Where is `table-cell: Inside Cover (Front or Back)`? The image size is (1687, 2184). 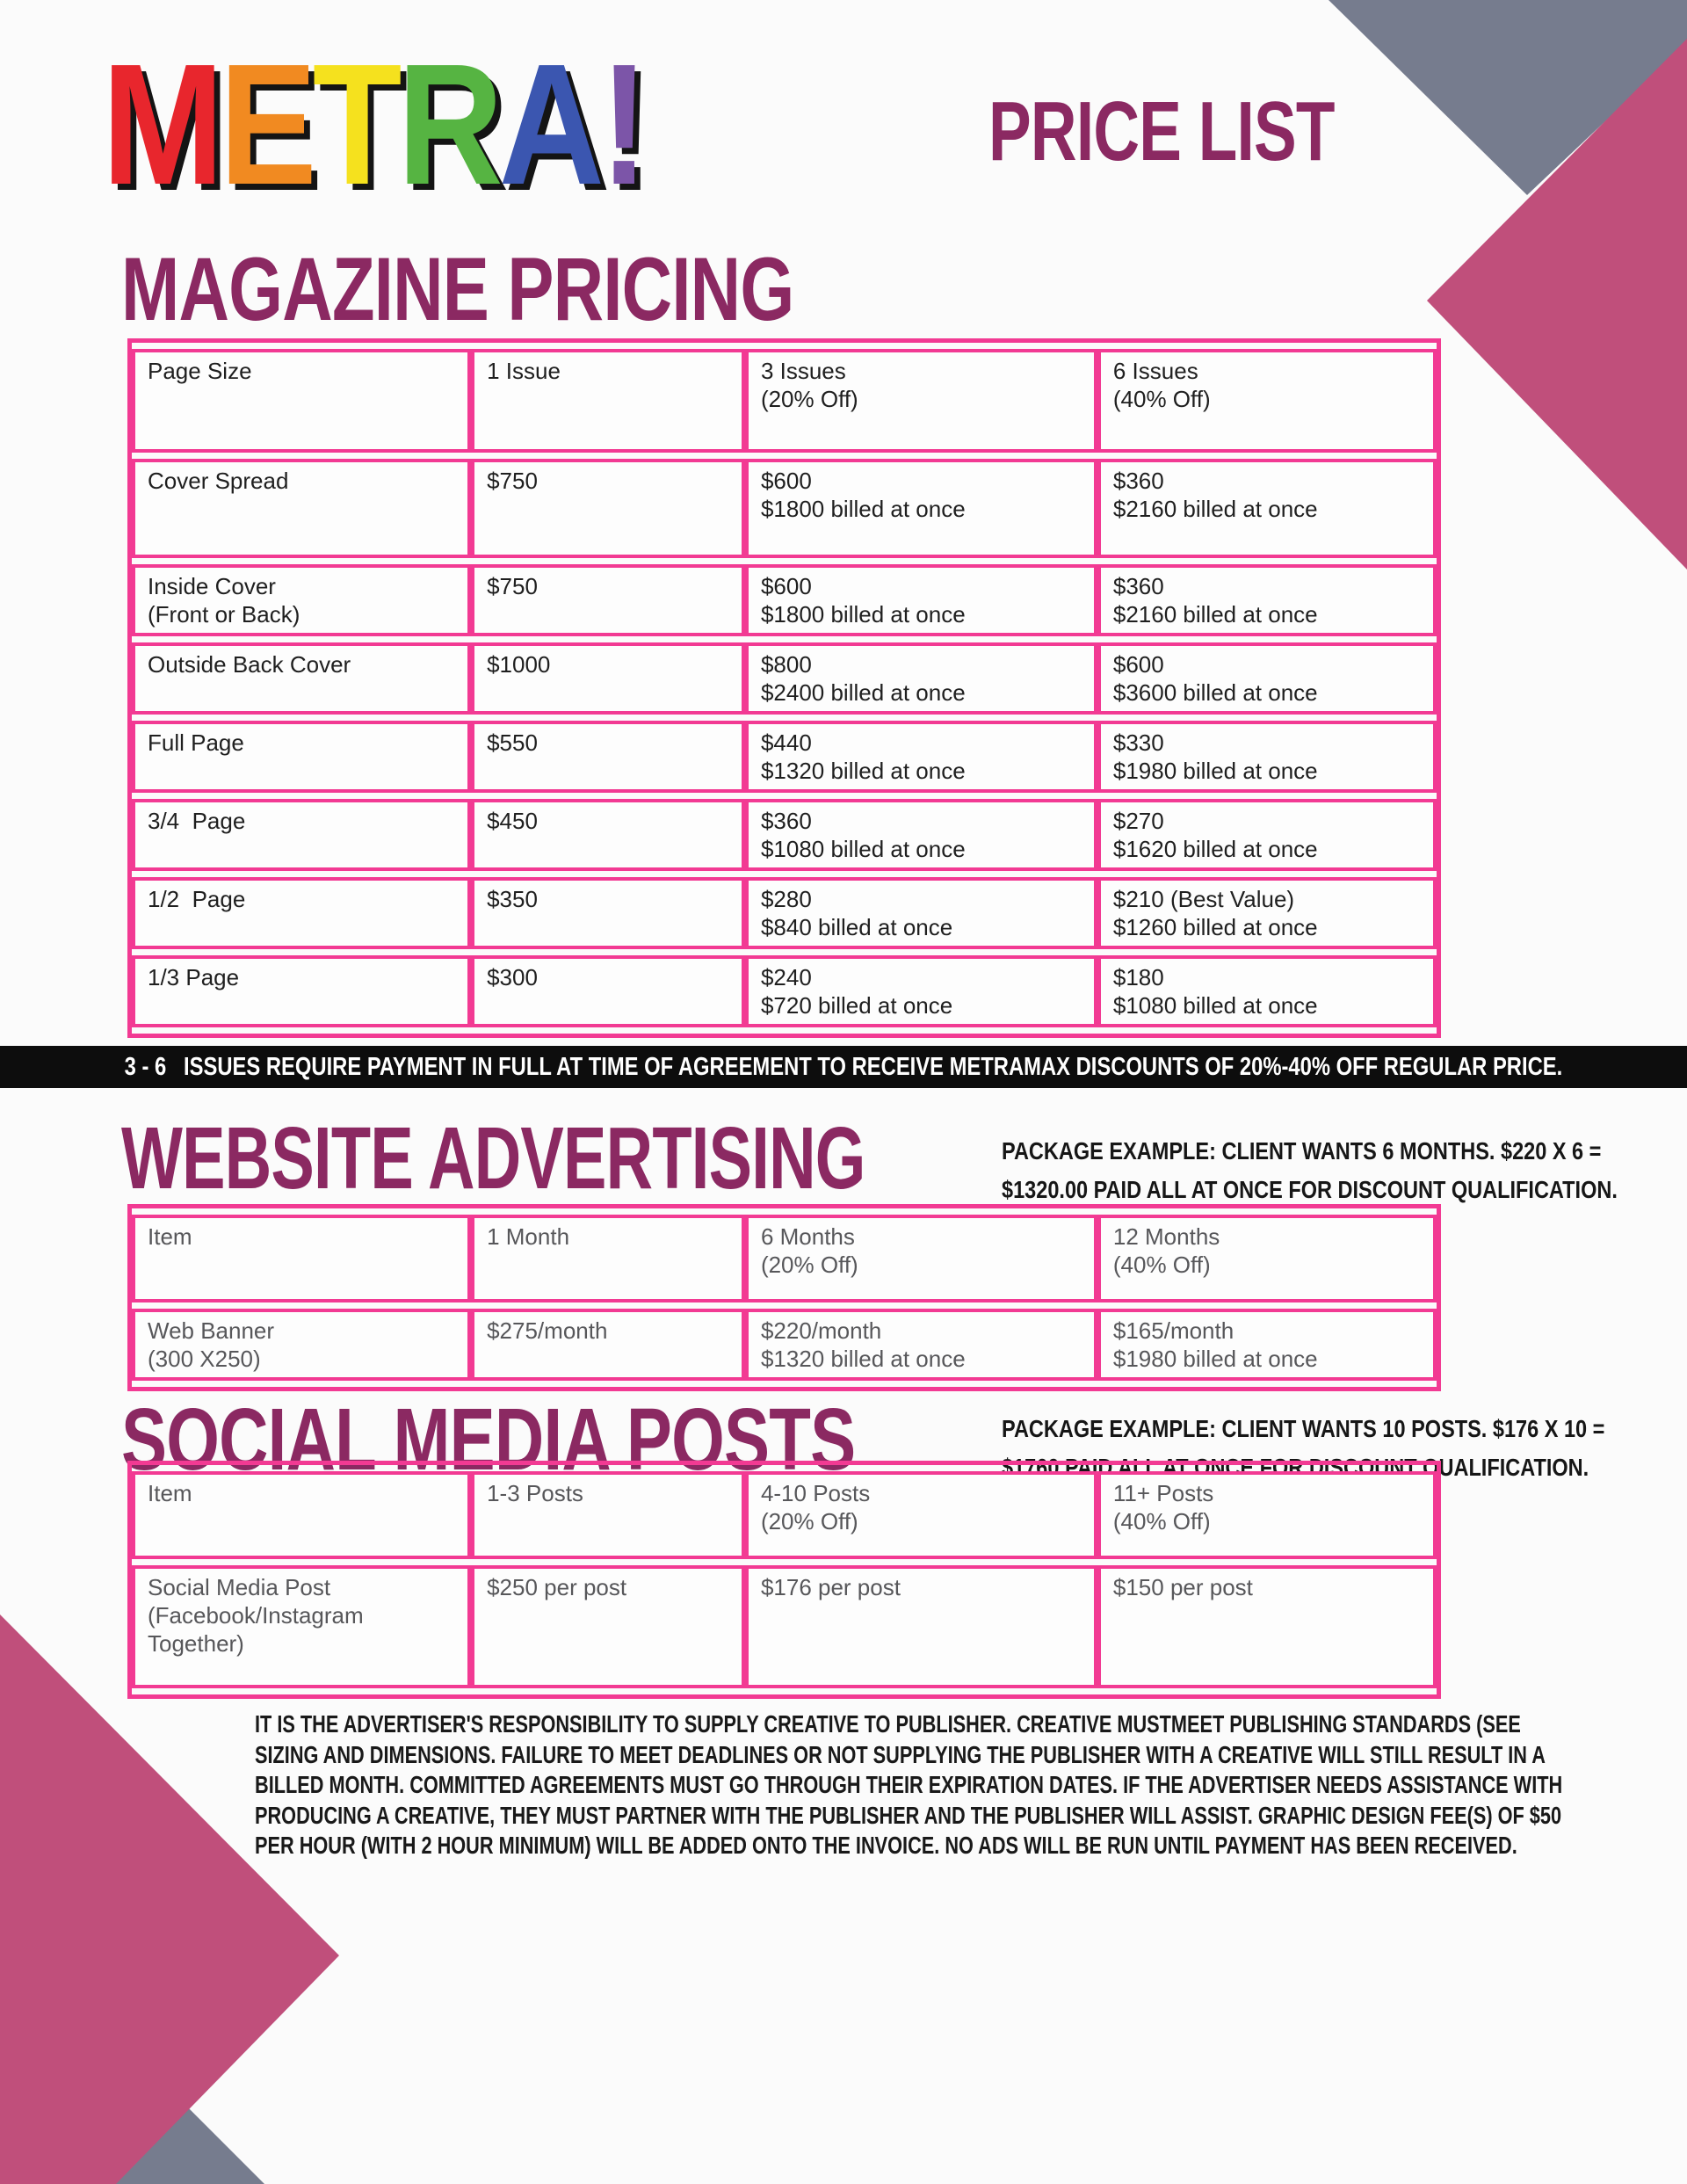
table-cell: Inside Cover (Front or Back) is located at coordinates (302, 600).